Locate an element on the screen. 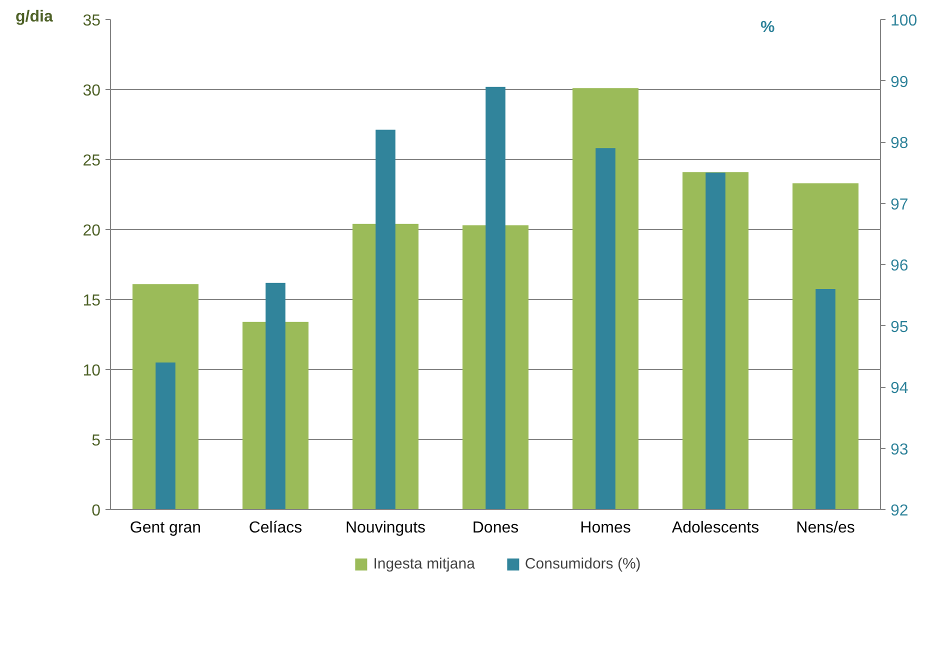 This screenshot has height=646, width=934. legend-label: Ingesta mitjana is located at coordinates (424, 564).